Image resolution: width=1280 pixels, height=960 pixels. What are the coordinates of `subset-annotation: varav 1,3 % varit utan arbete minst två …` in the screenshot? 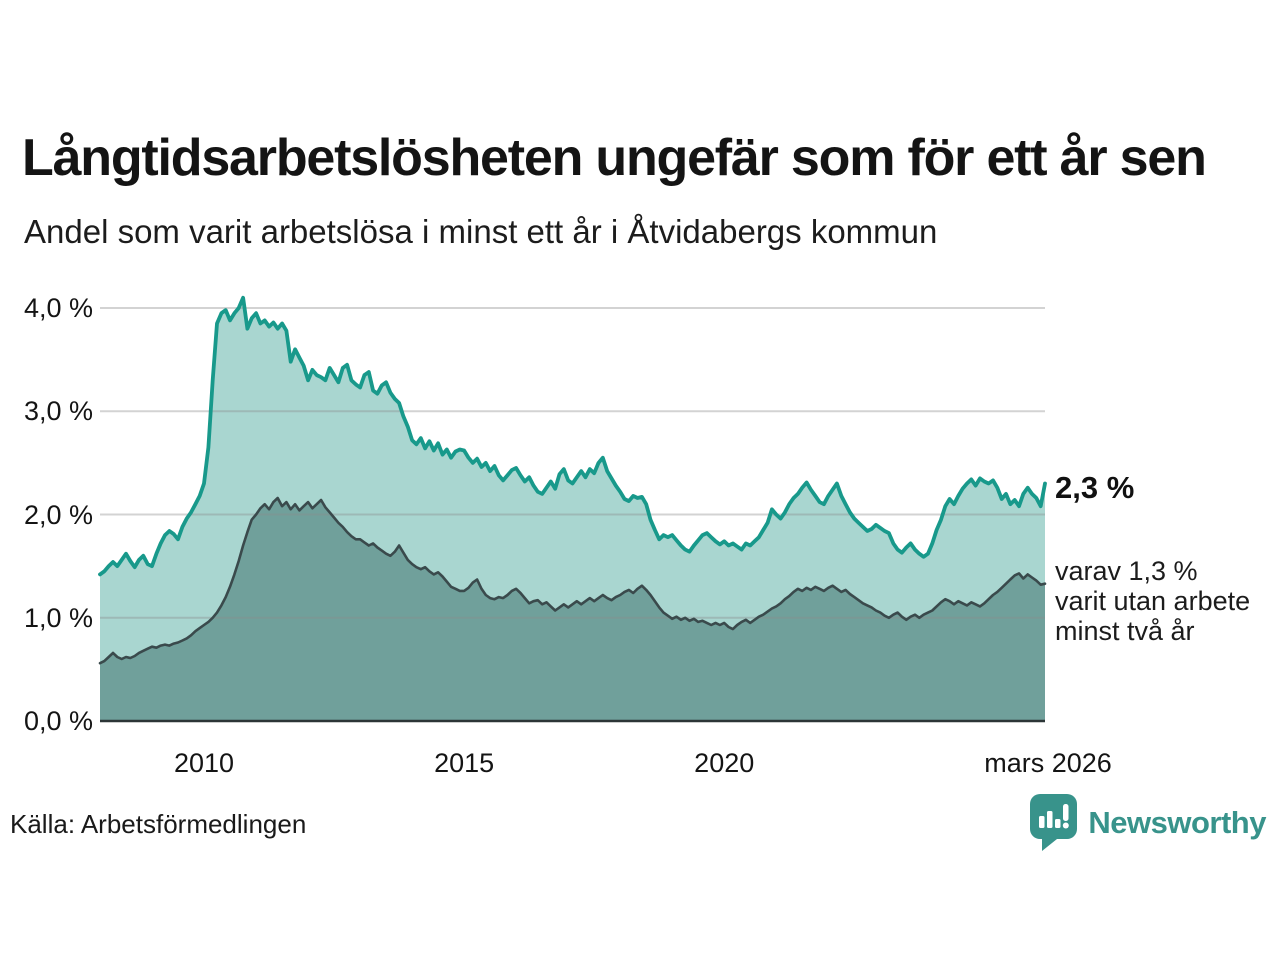 It's located at (1152, 601).